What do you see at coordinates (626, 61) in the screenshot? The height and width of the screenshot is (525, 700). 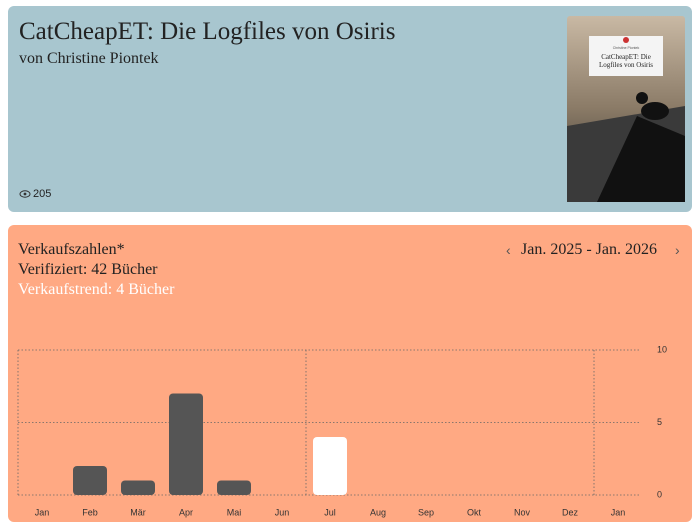 I see `cover-title: CatCheapET: Die Logfiles von Osiris` at bounding box center [626, 61].